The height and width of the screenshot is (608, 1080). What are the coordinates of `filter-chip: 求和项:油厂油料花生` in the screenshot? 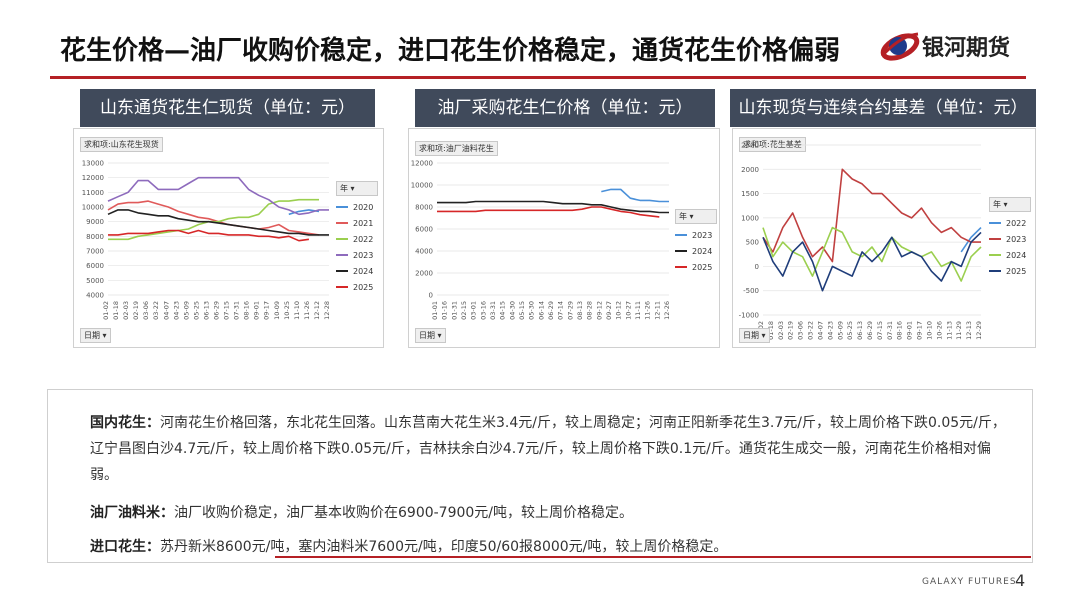 It's located at (456, 148).